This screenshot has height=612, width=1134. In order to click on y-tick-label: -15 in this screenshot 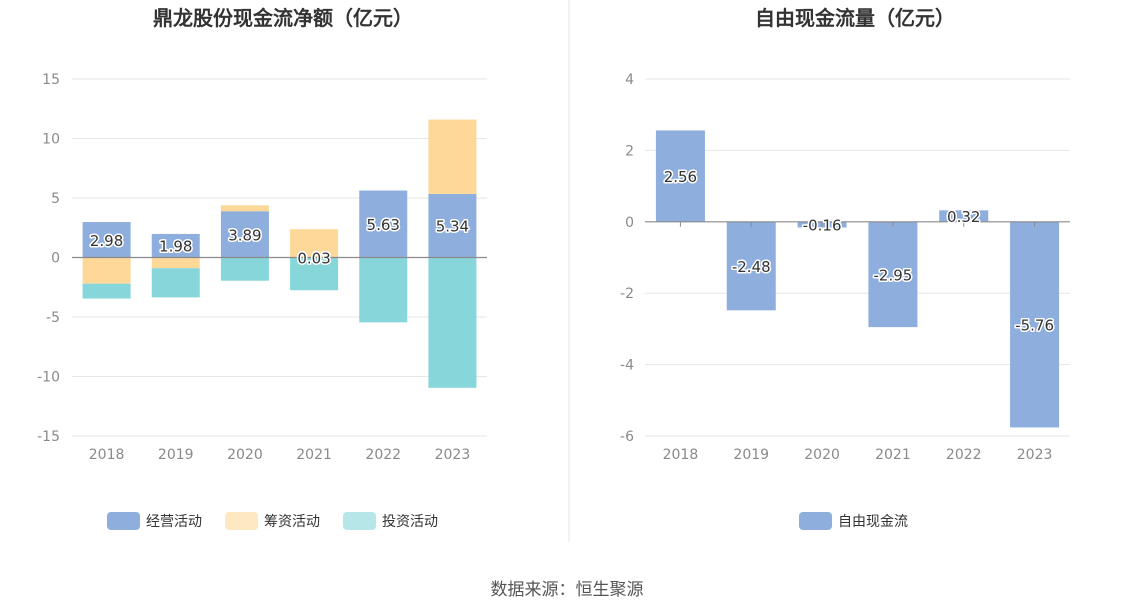, I will do `click(48, 437)`.